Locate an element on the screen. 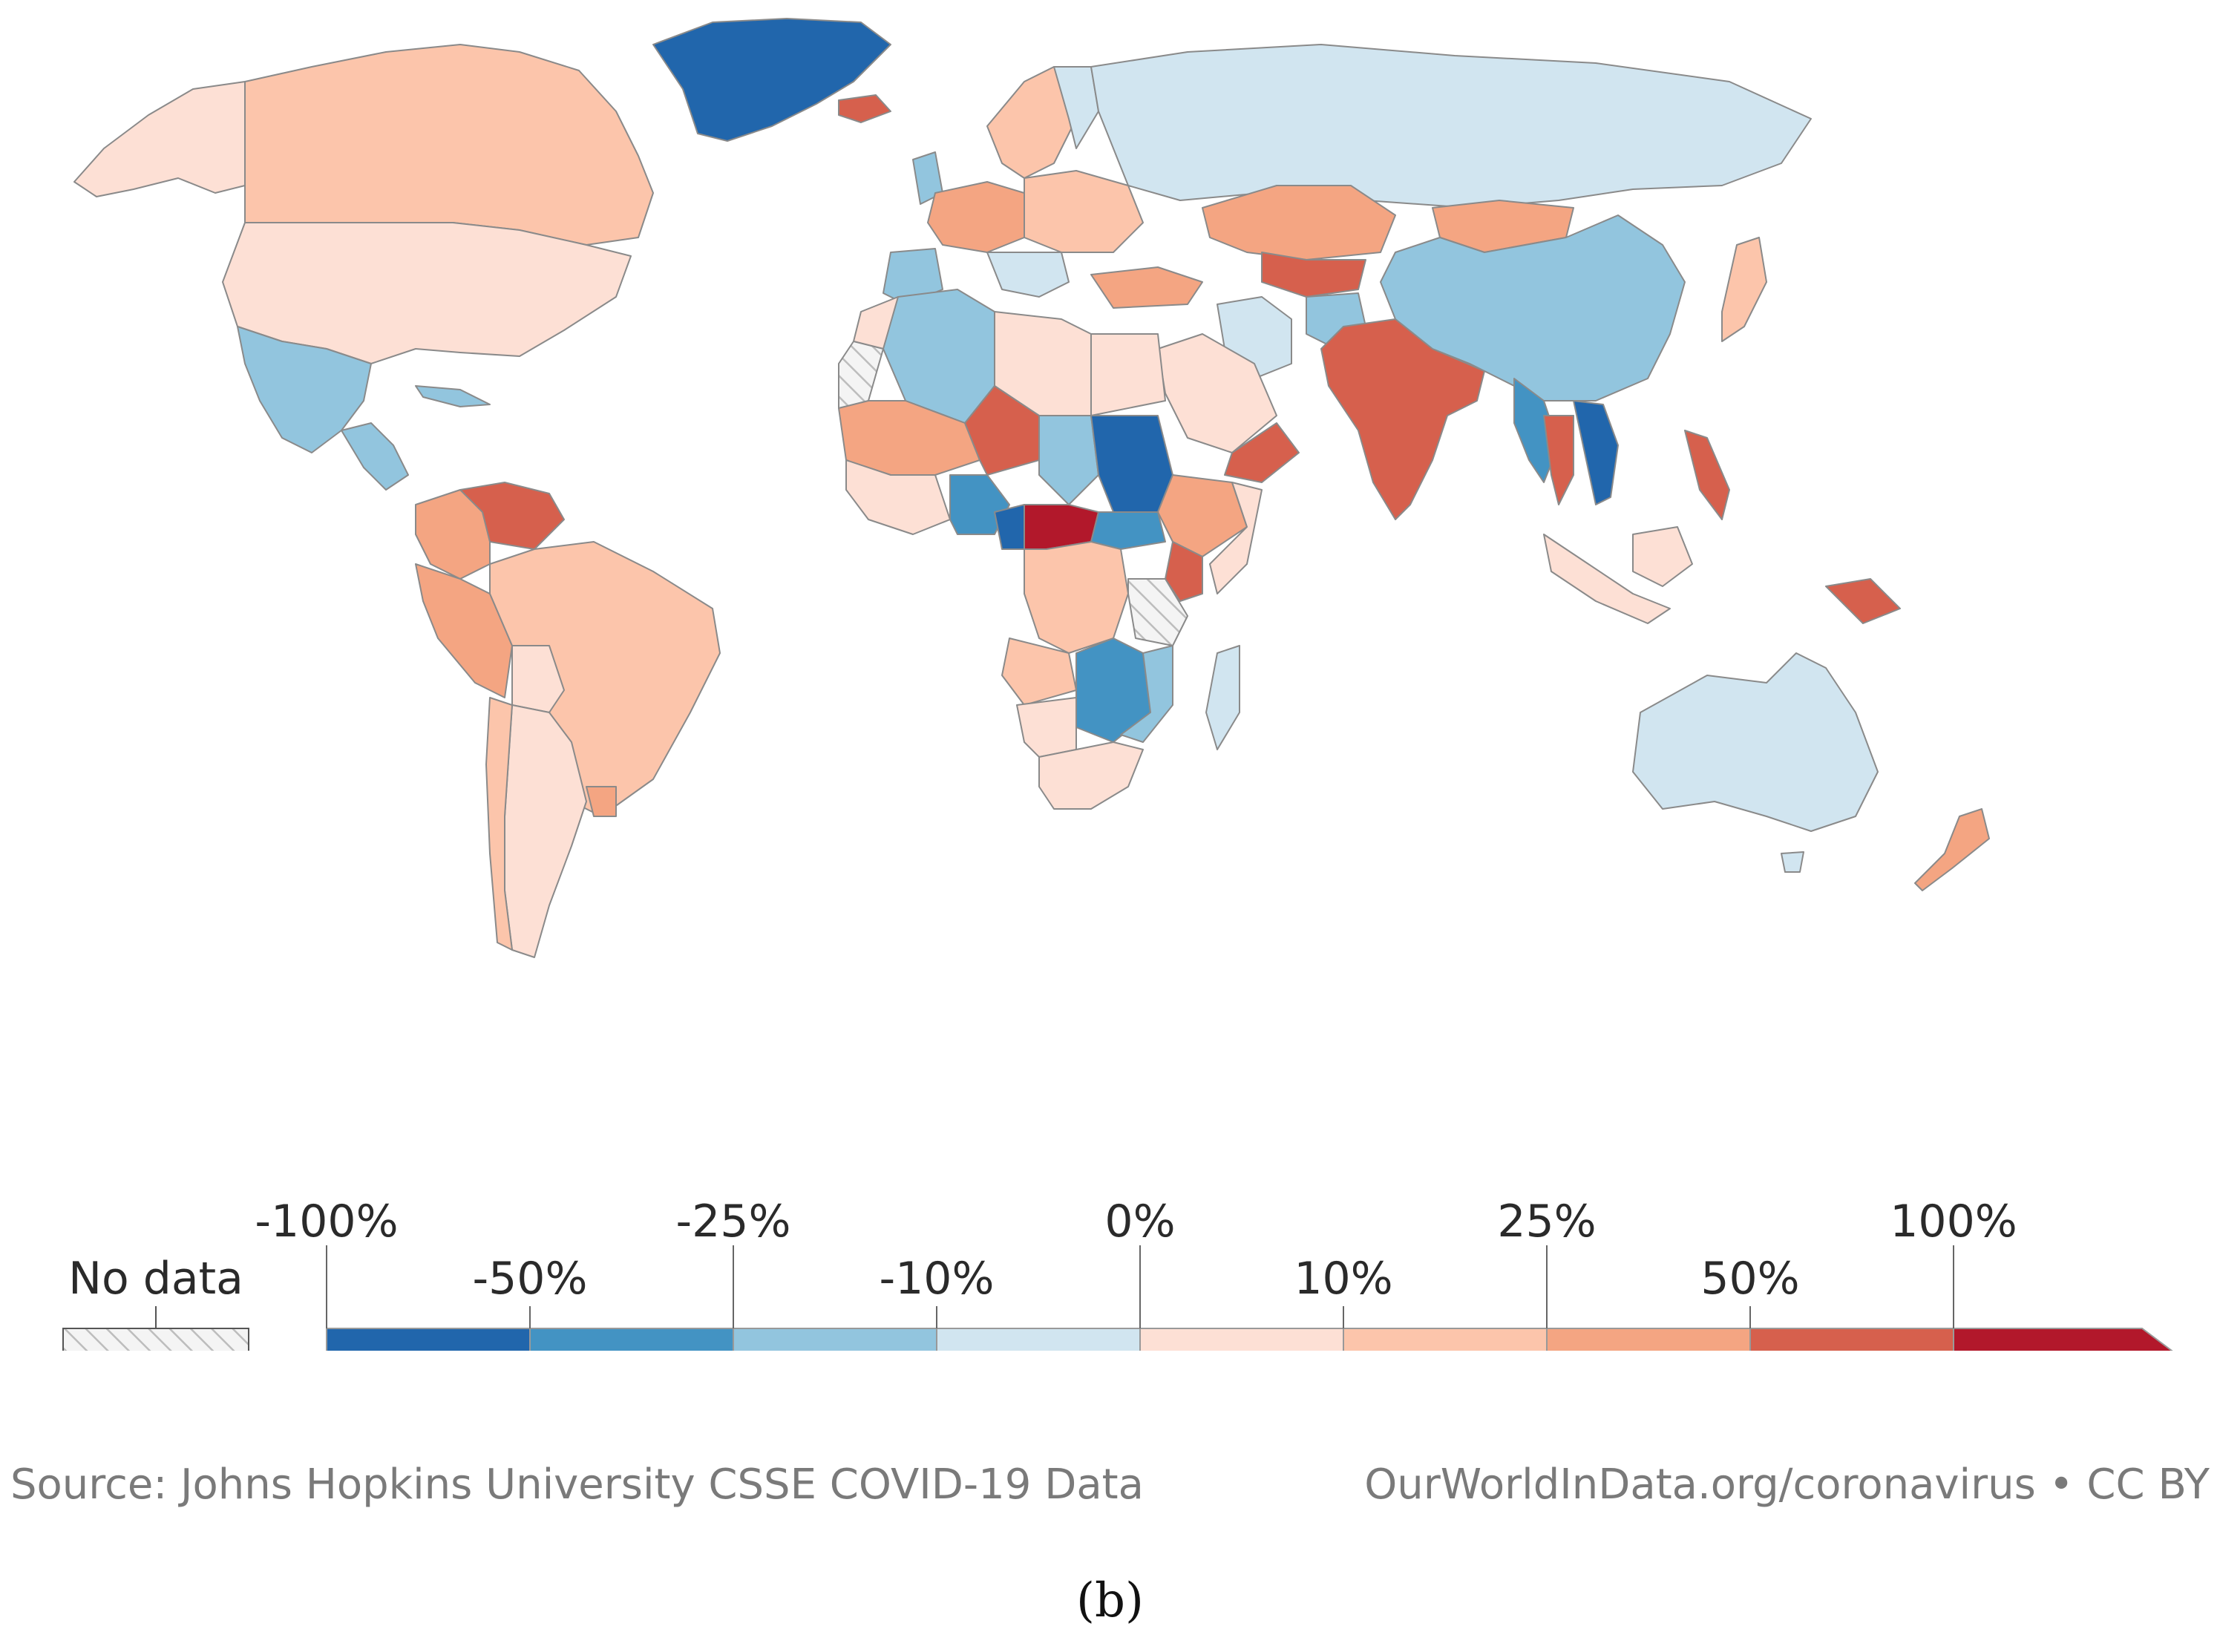  country-kenya is located at coordinates (1184, 571).